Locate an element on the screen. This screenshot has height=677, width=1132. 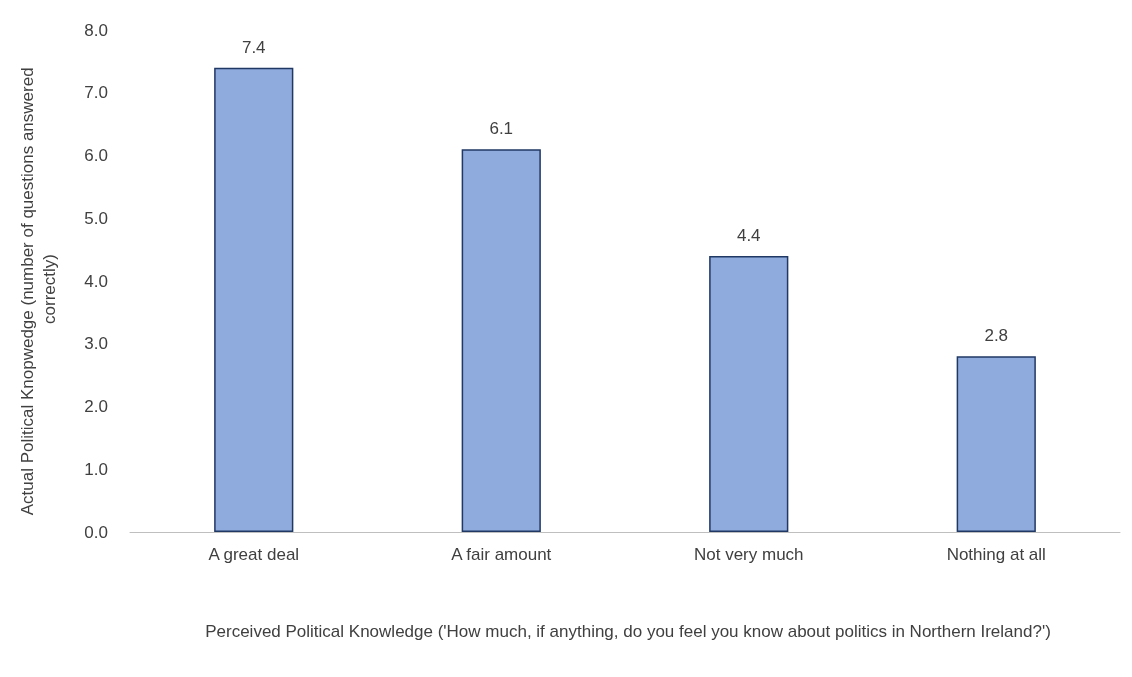
x-tick-label: A great deal is located at coordinates (254, 554).